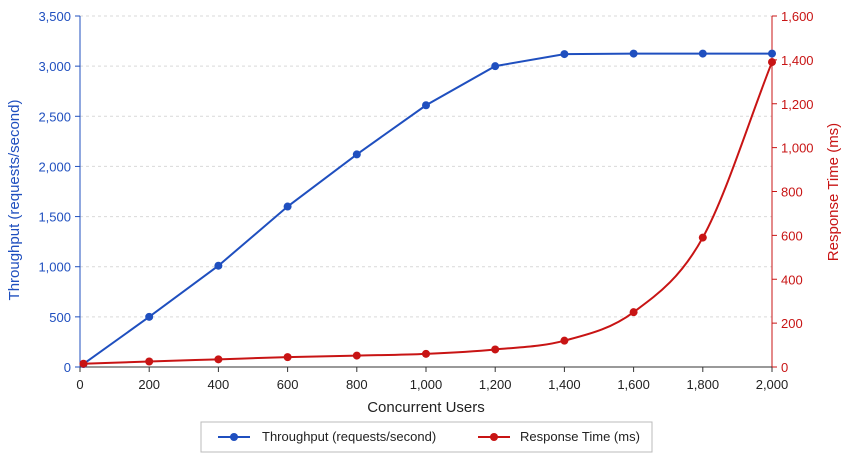 The image size is (846, 464). Describe the element at coordinates (357, 384) in the screenshot. I see `x-tick-label: 800` at that location.